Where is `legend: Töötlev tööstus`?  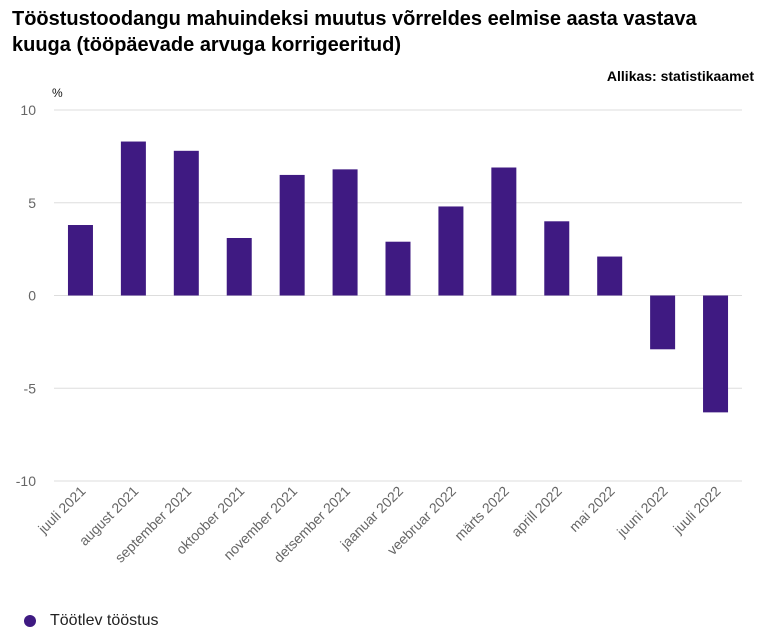 legend: Töötlev tööstus is located at coordinates (91, 621).